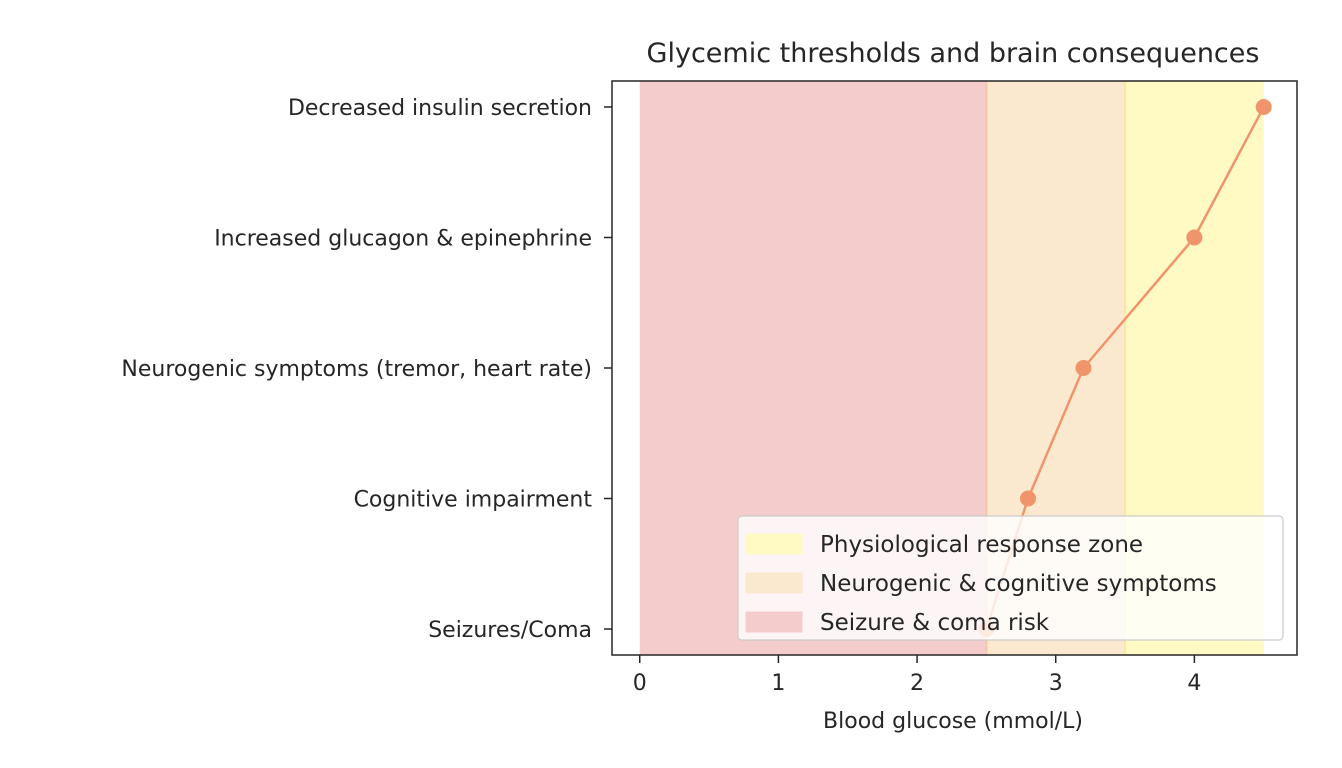 The height and width of the screenshot is (768, 1342). Describe the element at coordinates (473, 500) in the screenshot. I see `y-tick-label-1: Cognitive impairment` at that location.